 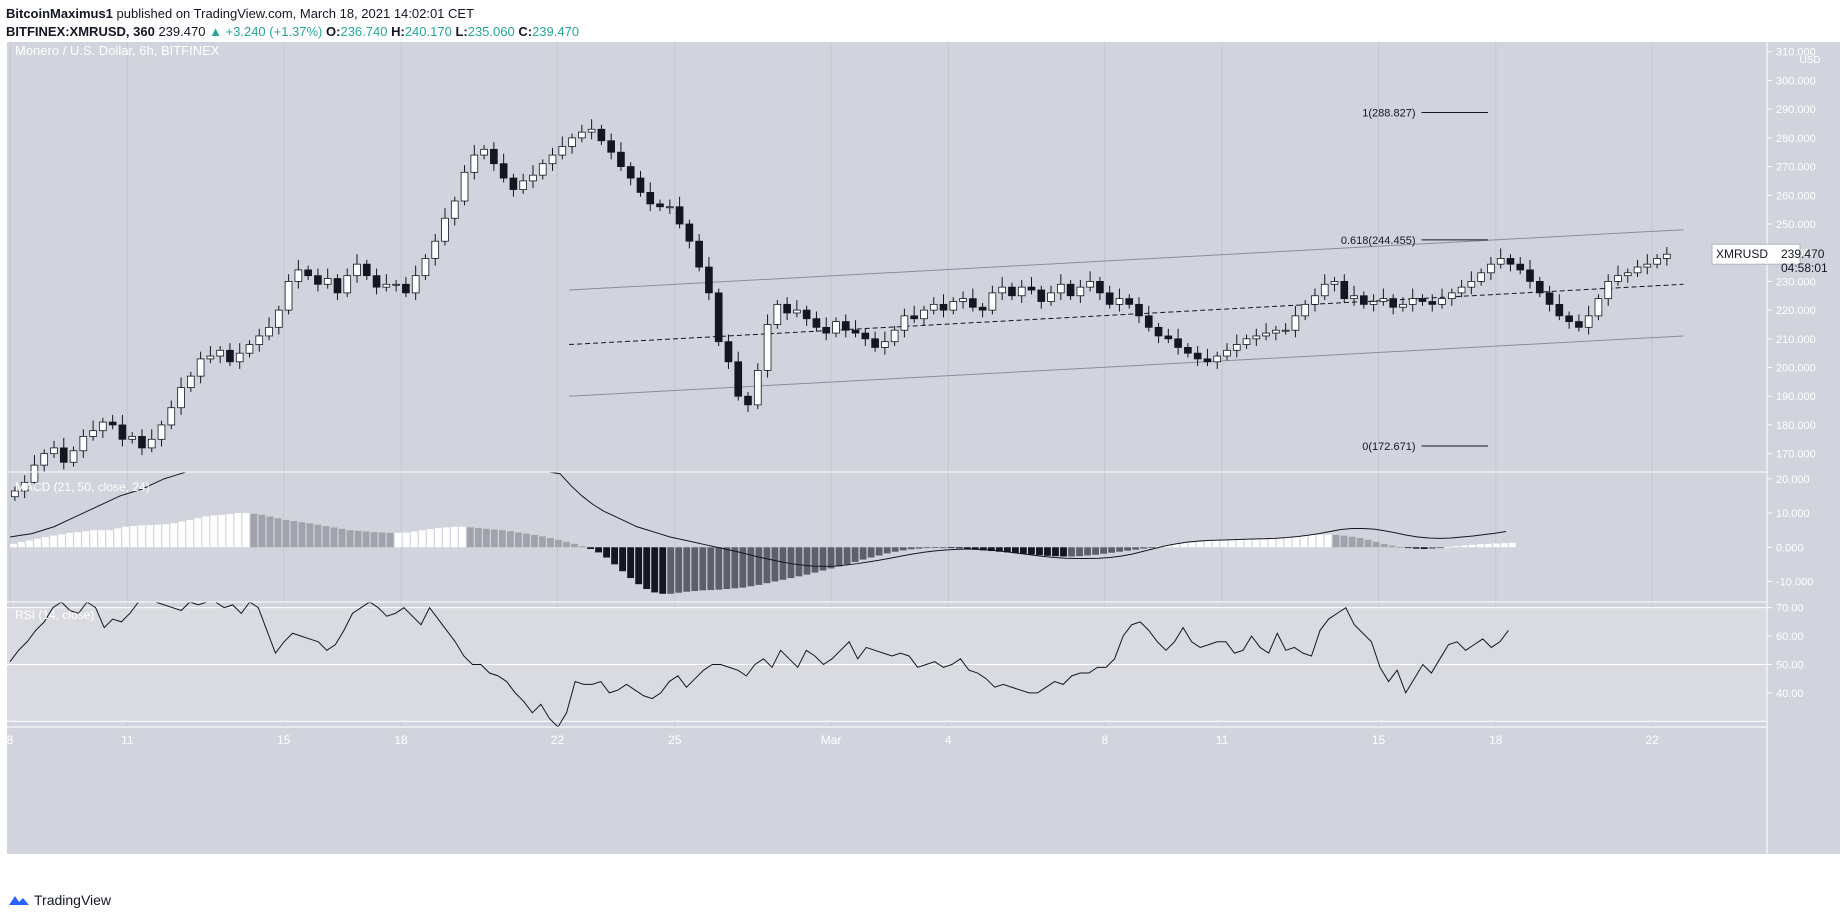 I want to click on x-tick-label: 25, so click(x=675, y=740).